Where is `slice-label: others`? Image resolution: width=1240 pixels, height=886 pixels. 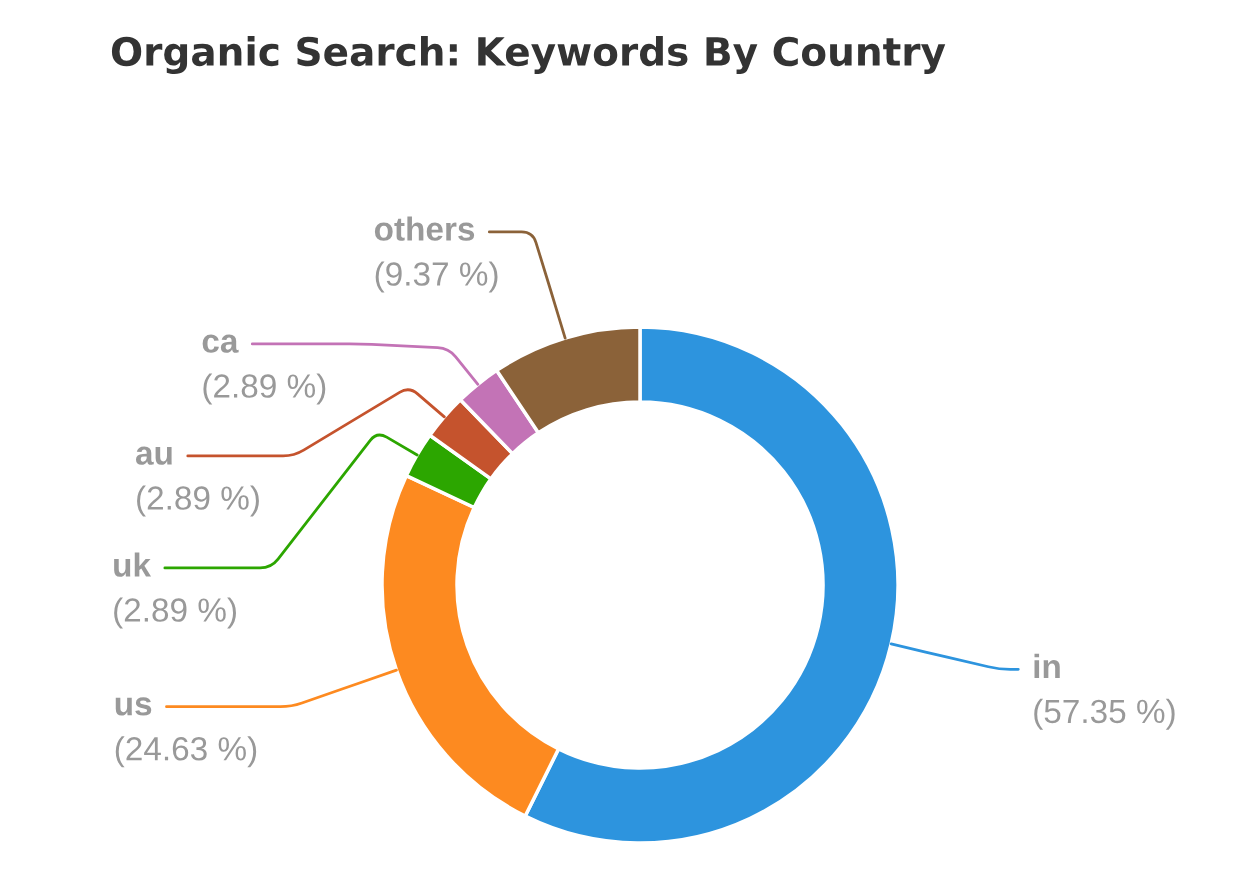 slice-label: others is located at coordinates (424, 228).